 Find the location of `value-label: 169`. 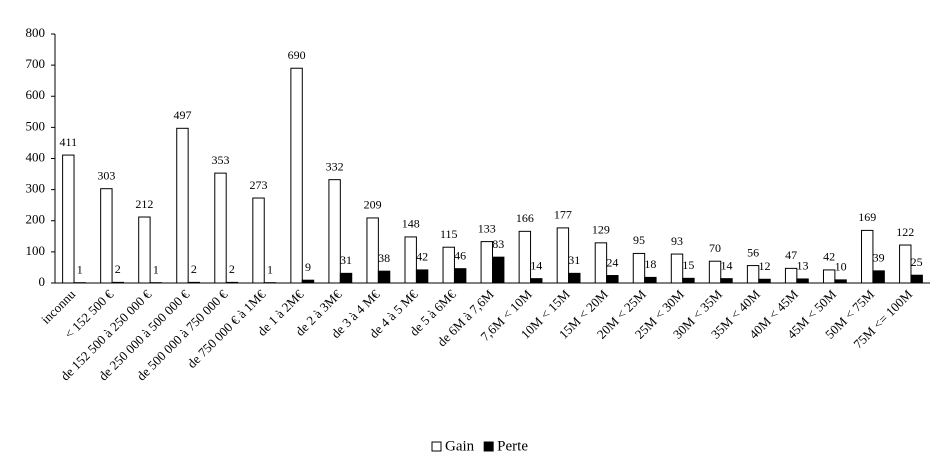

value-label: 169 is located at coordinates (867, 217).